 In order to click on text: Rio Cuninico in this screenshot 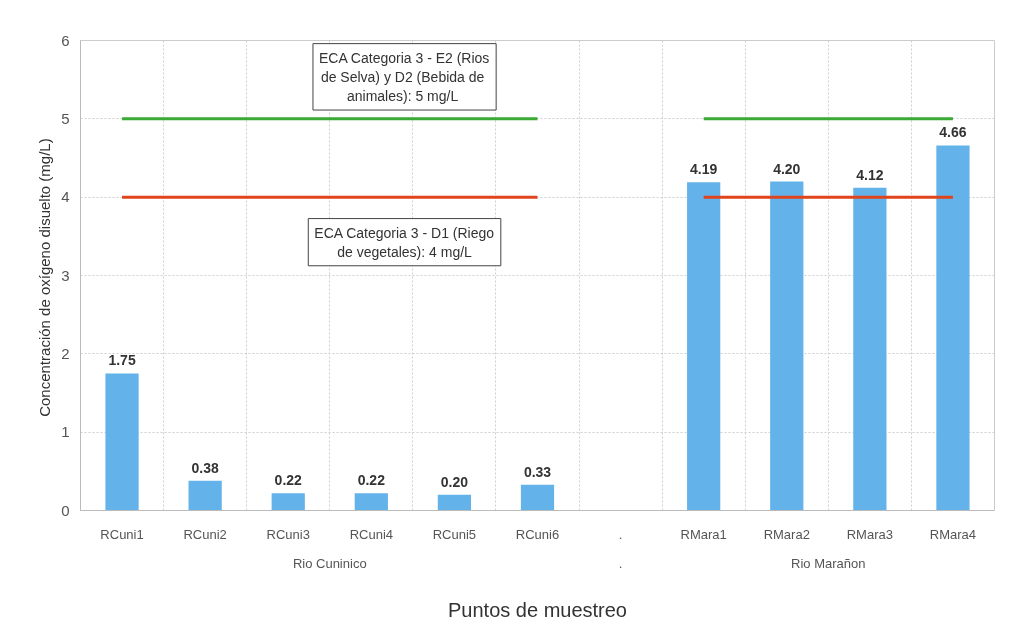, I will do `click(329, 563)`.